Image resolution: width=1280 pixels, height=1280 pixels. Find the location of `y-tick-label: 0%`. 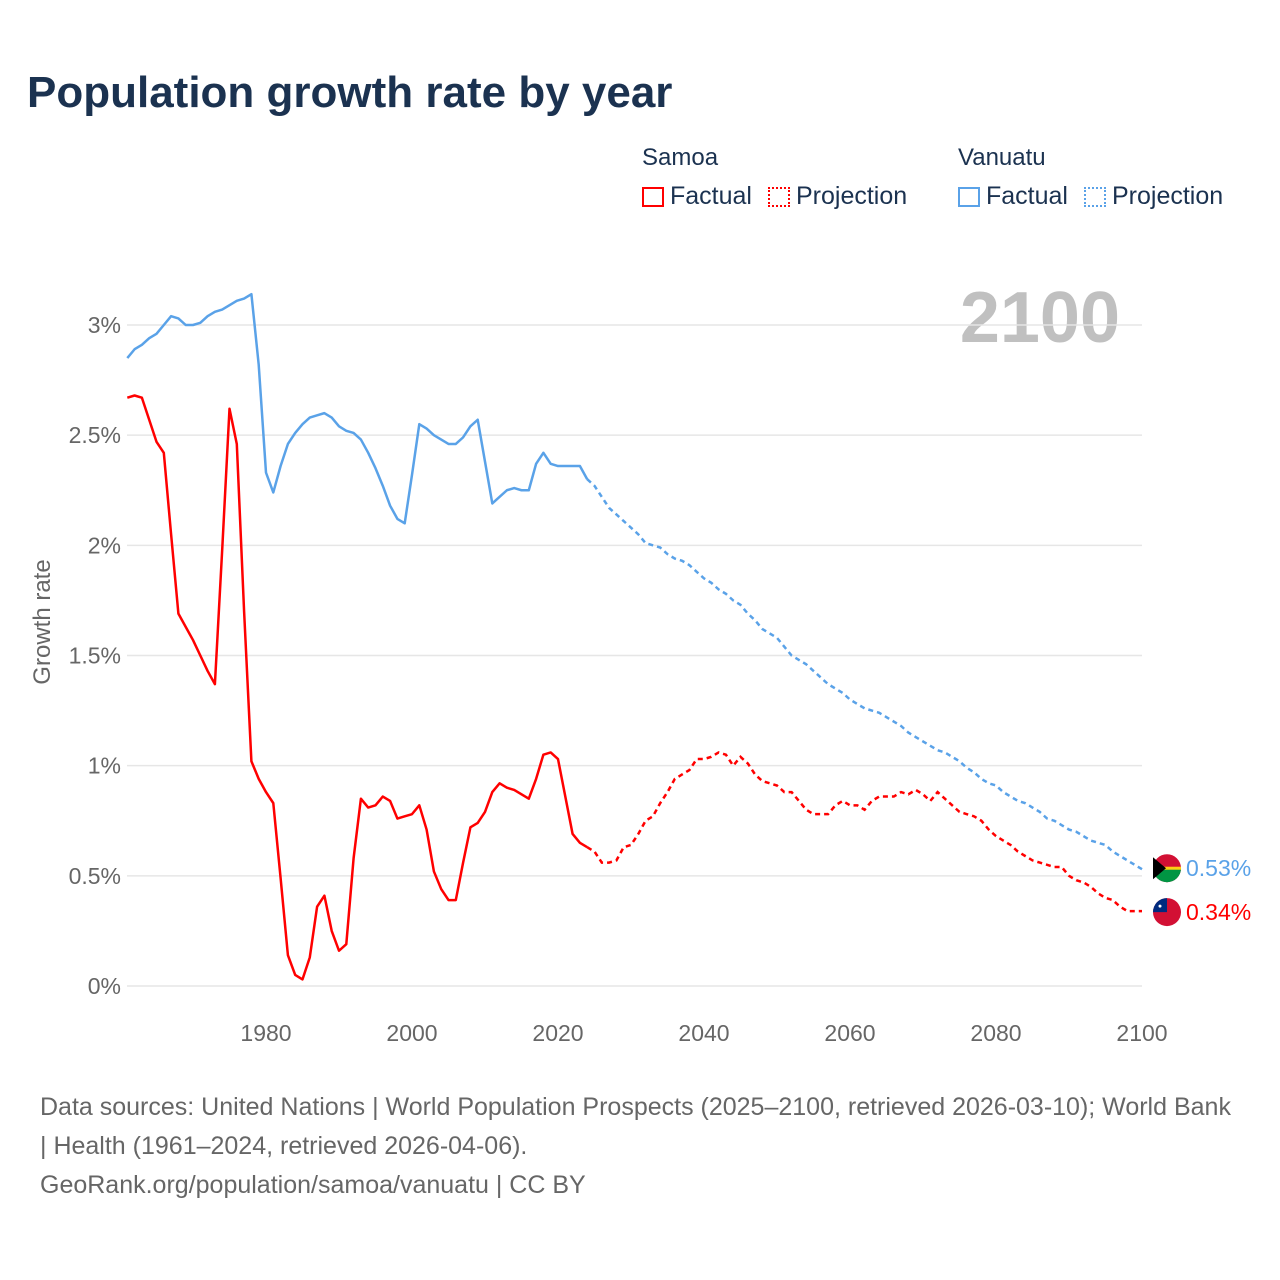

y-tick-label: 0% is located at coordinates (104, 986).